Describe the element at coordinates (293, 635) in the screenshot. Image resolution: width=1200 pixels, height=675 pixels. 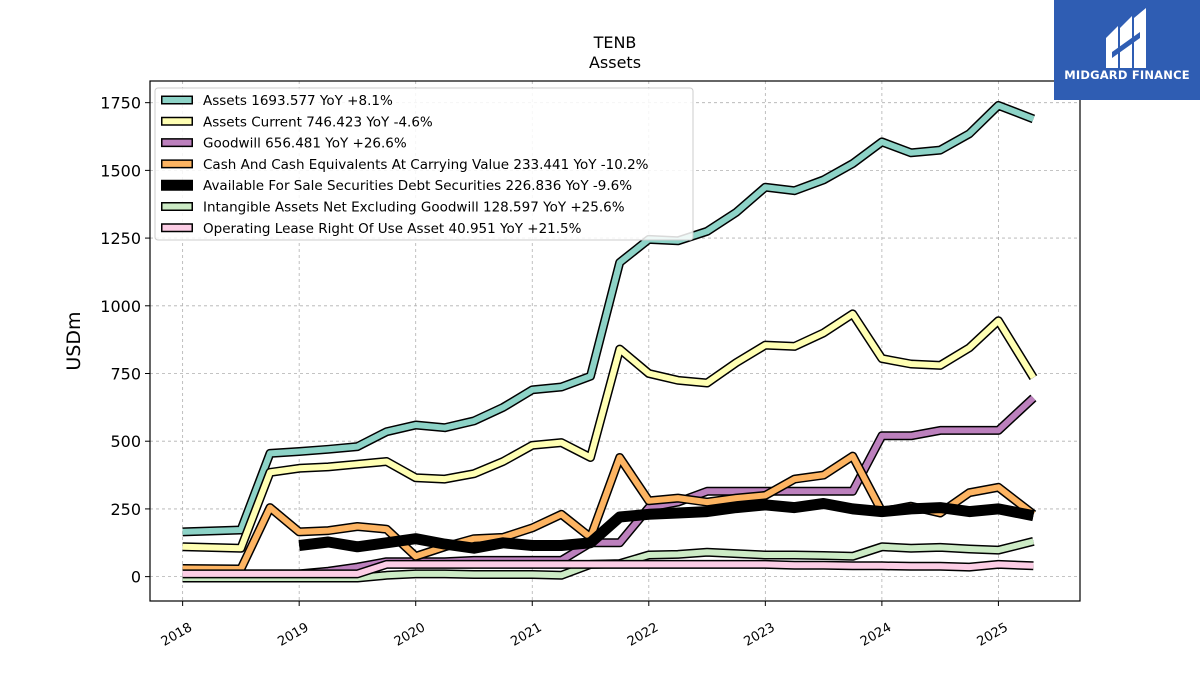
I see `x-tick-label: 2019` at that location.